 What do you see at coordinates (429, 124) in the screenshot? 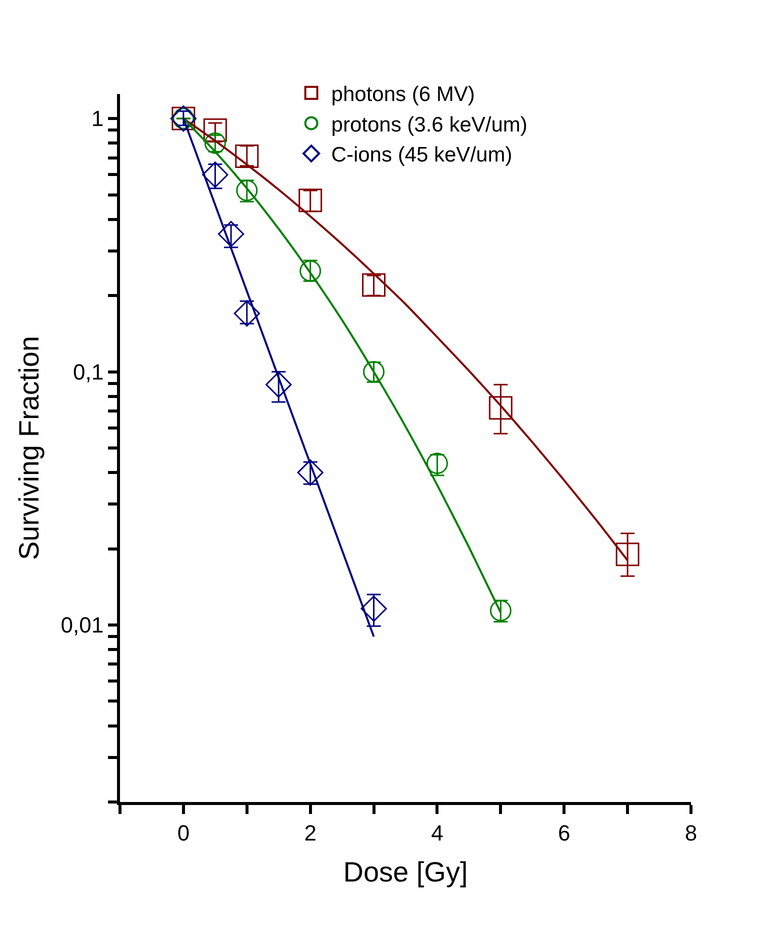
I see `legend-label: protons (3.6 keV/um)` at bounding box center [429, 124].